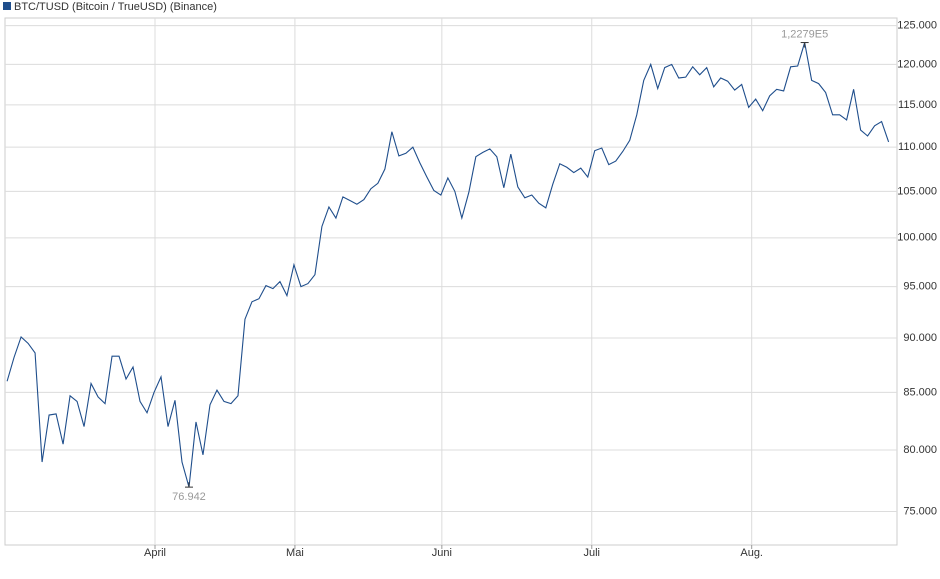 The height and width of the screenshot is (579, 940). What do you see at coordinates (751, 553) in the screenshot?
I see `x-tick-label: Aug.` at bounding box center [751, 553].